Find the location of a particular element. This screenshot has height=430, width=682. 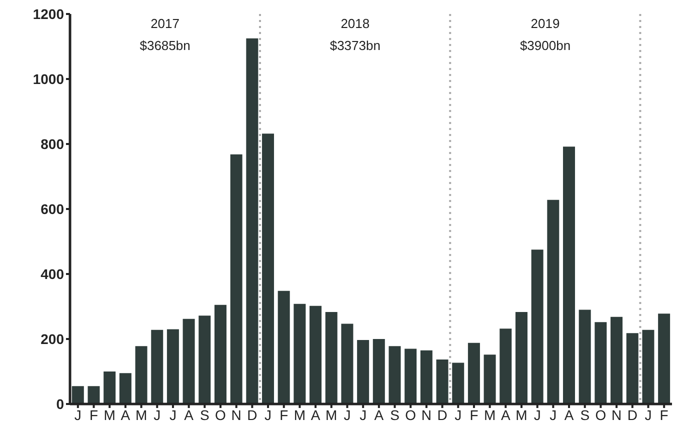

annotation: $3685bn is located at coordinates (165, 45).